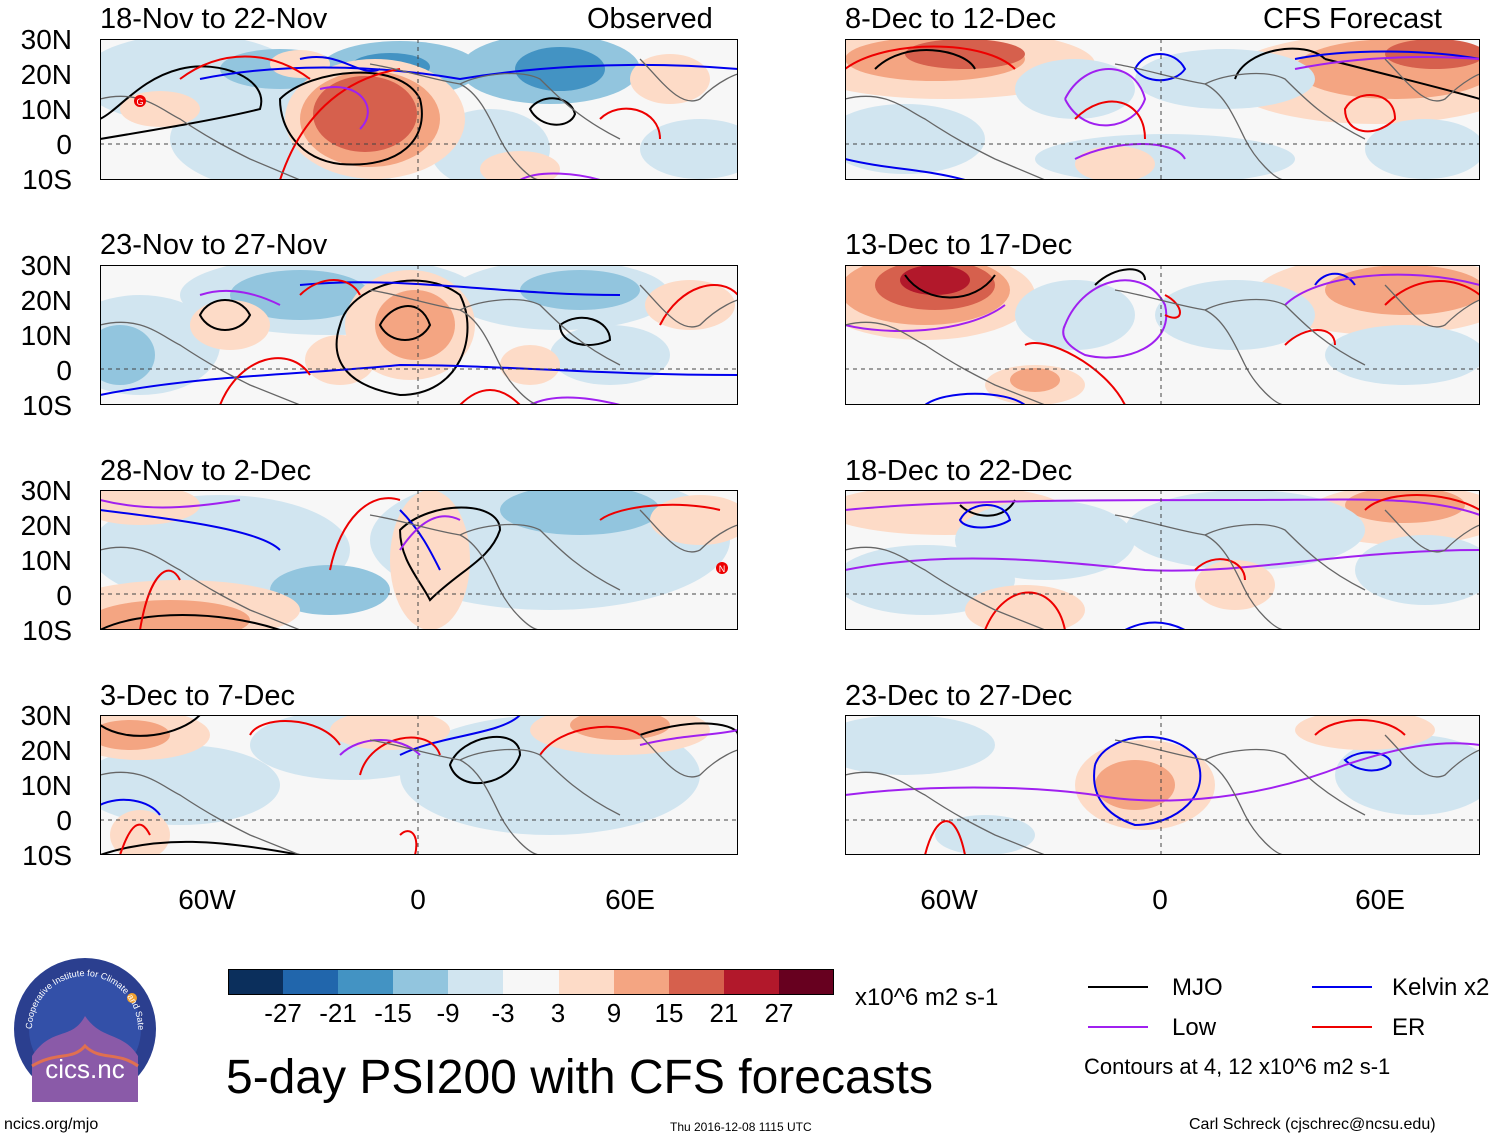 This screenshot has width=1510, height=1142. I want to click on map-panel-3: N, so click(419, 560).